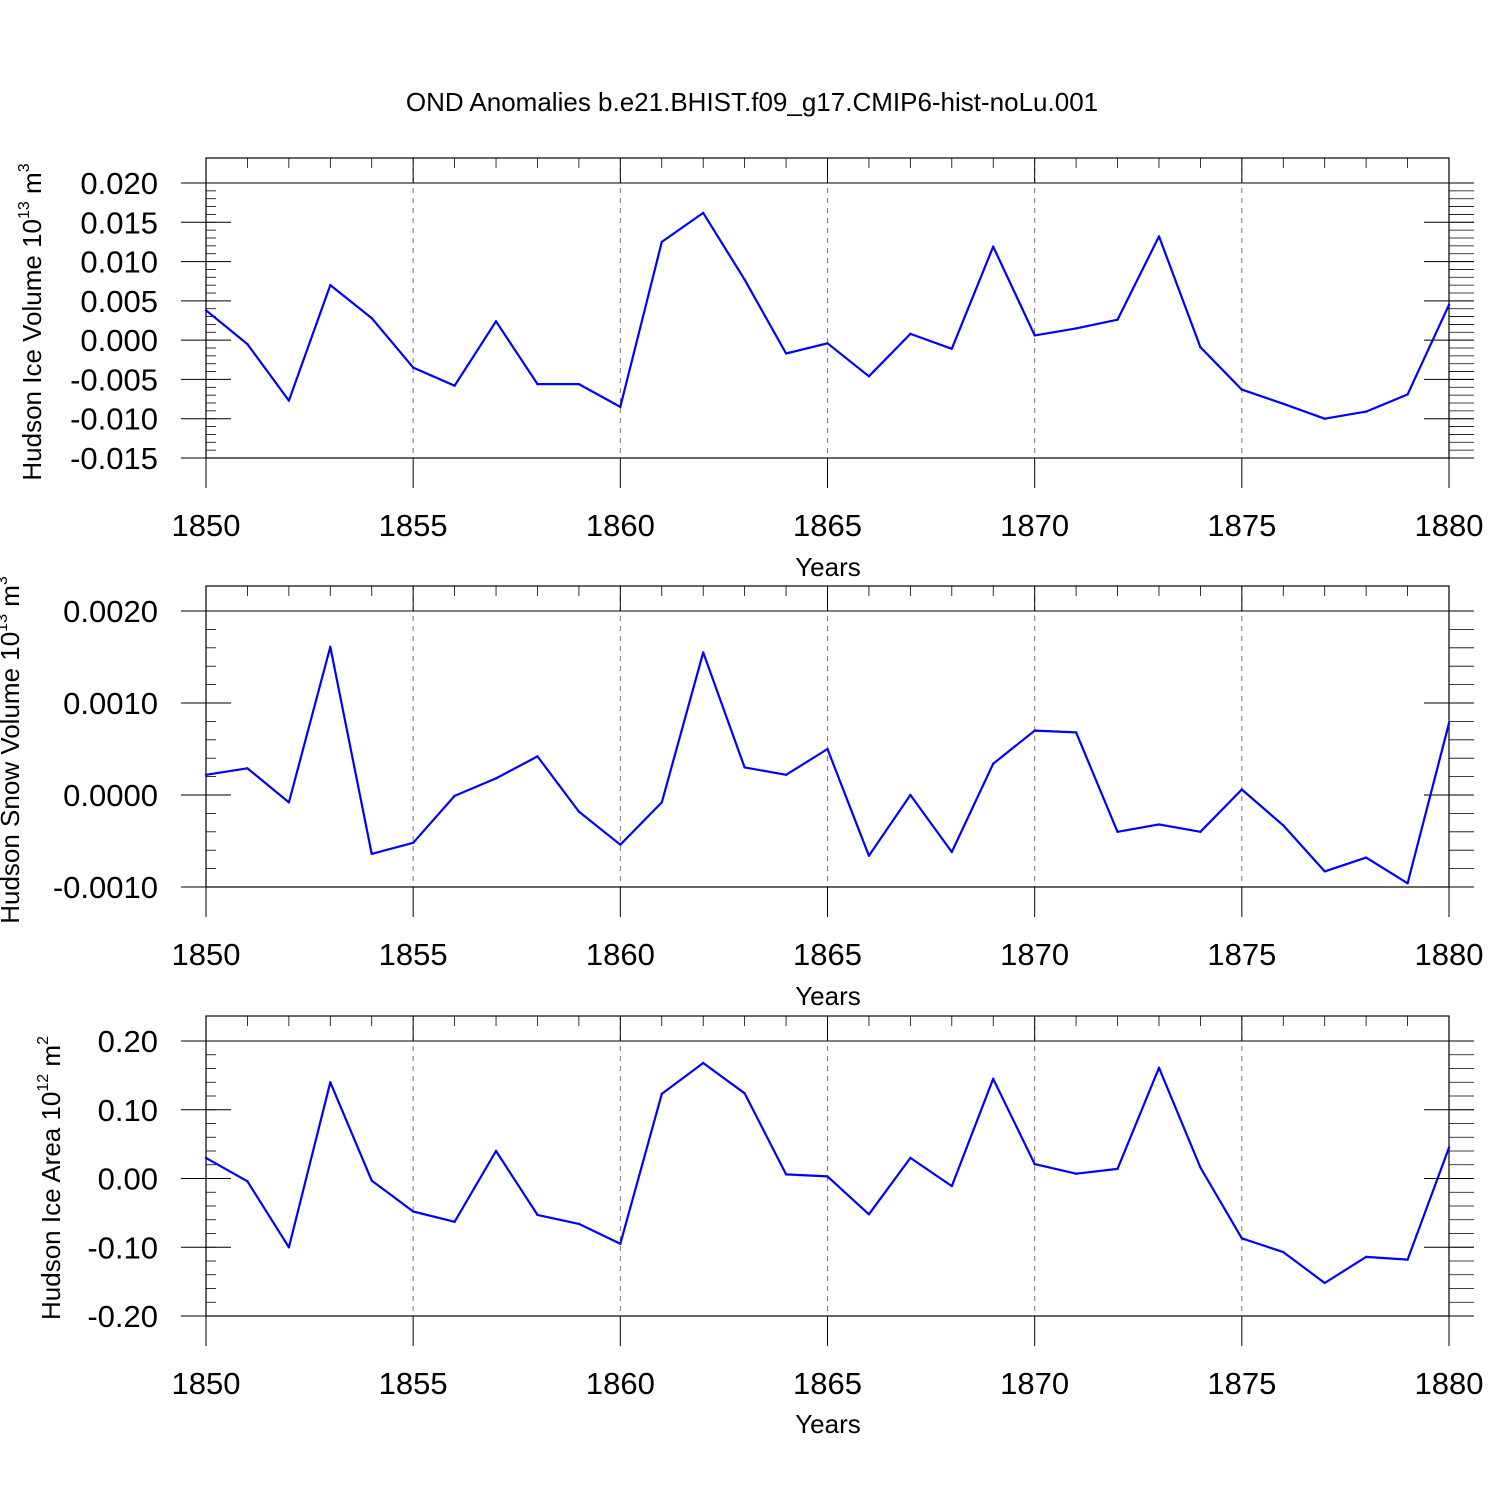 The width and height of the screenshot is (1500, 1500). Describe the element at coordinates (110, 611) in the screenshot. I see `y-tick-label: 0.0020` at that location.